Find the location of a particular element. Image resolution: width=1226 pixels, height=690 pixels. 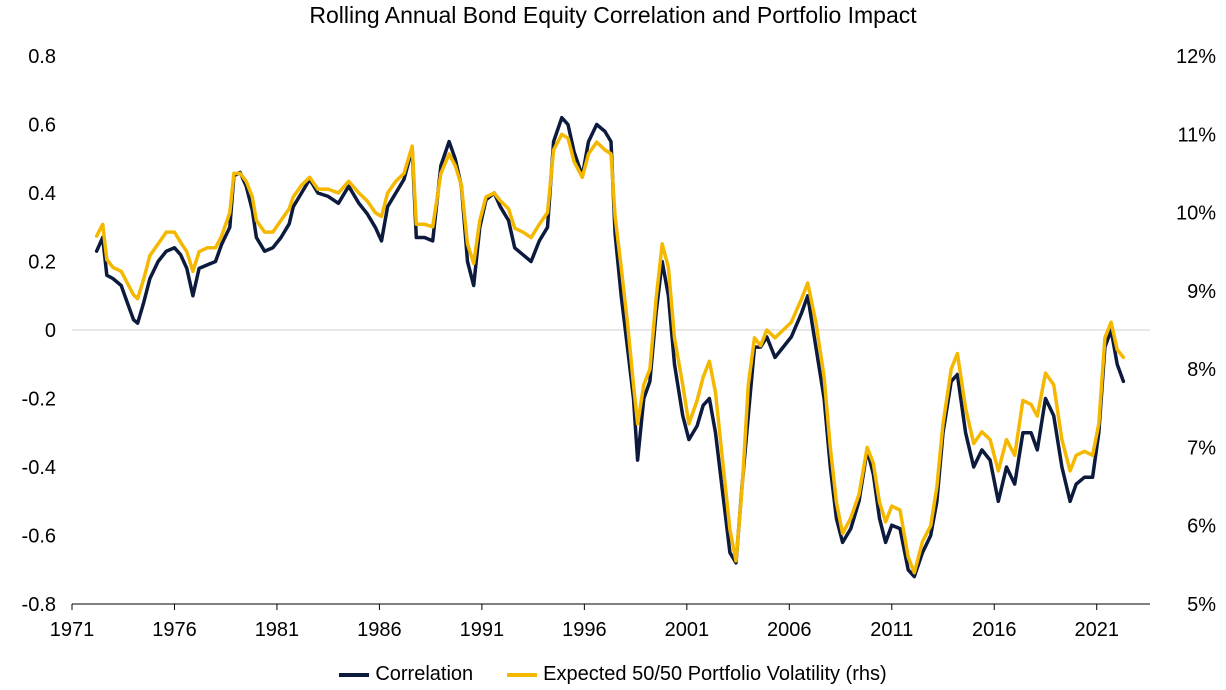

right-tick-label: 6% is located at coordinates (1201, 527).